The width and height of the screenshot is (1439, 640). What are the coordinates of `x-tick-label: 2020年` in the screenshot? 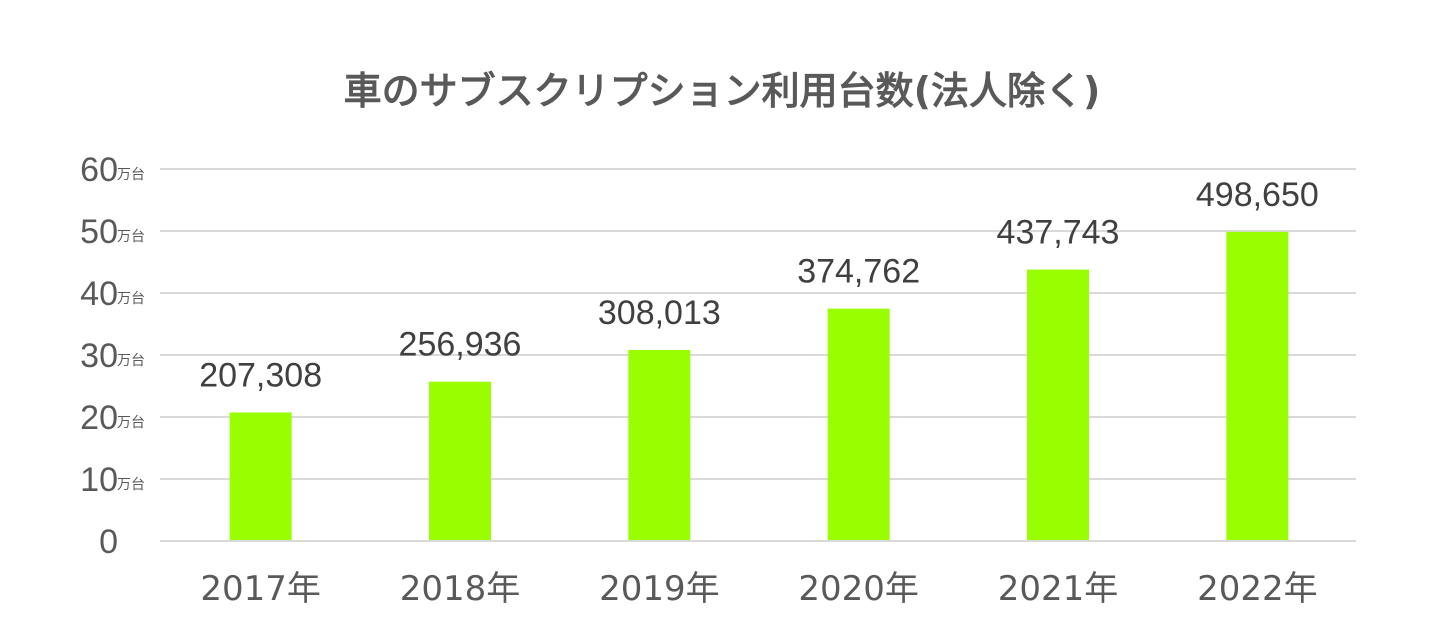 It's located at (858, 589).